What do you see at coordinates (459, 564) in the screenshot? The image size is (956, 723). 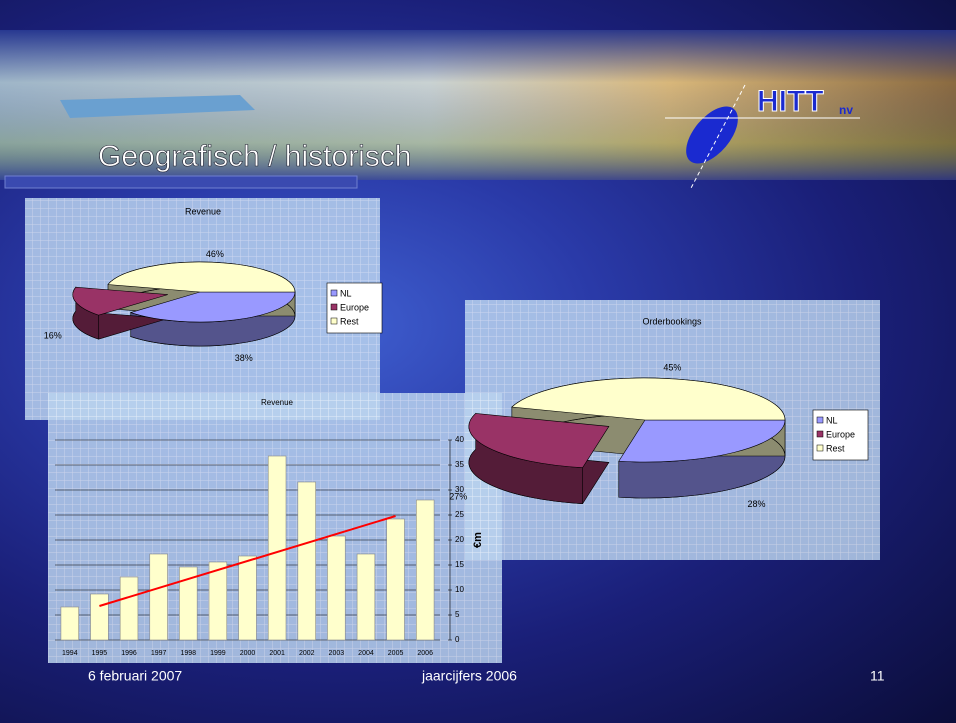 I see `y-tick-label: 15` at bounding box center [459, 564].